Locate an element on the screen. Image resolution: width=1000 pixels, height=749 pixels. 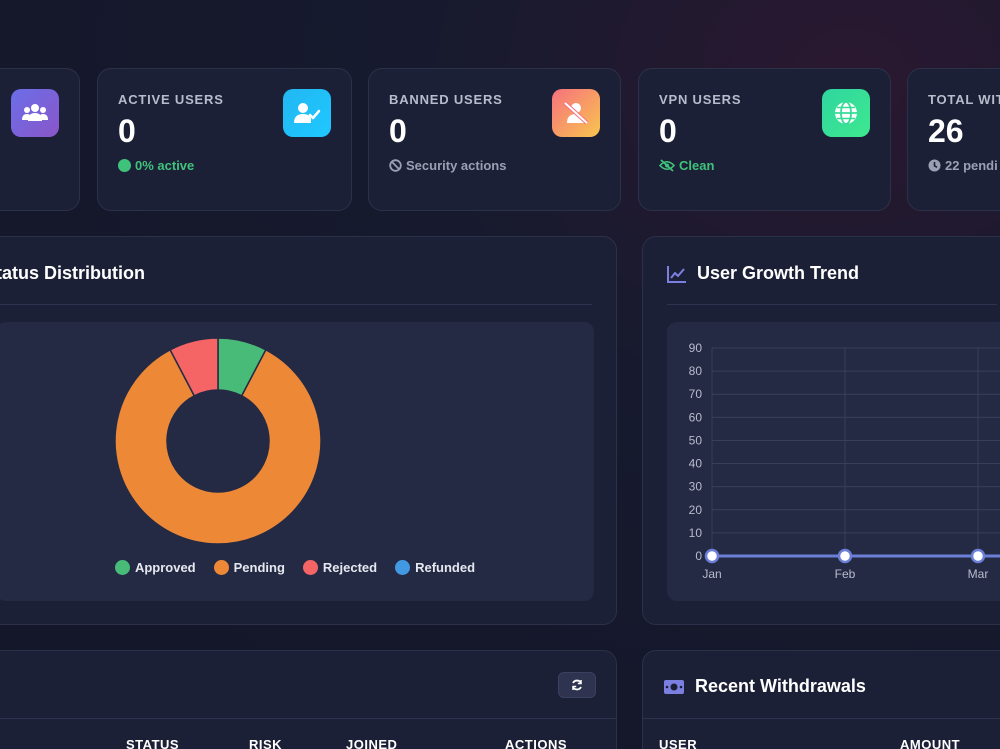
recent-withdrawals-panel: Recent Withdrawals USER AMOUNT is located at coordinates (821, 699).